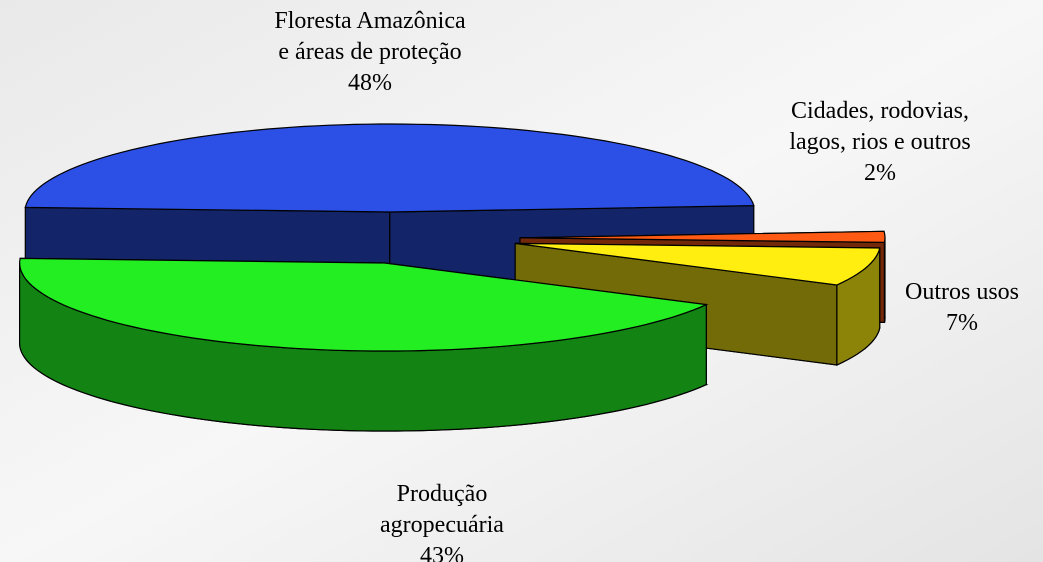  I want to click on slice-label: Floresta Amazônica e áreas de proteção 48%, so click(370, 52).